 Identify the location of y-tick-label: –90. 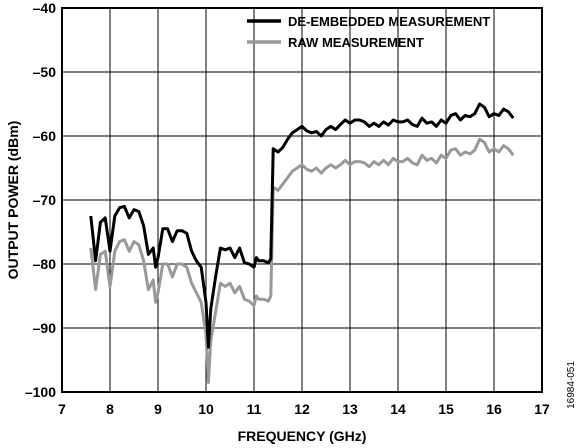
(45, 328).